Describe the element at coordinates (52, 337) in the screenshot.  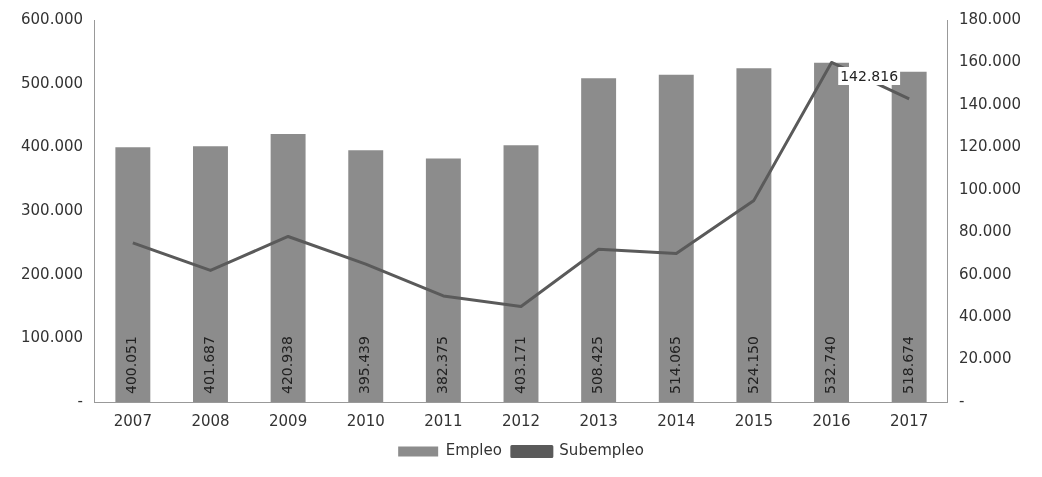
I see `y-tick-label: 100.000` at that location.